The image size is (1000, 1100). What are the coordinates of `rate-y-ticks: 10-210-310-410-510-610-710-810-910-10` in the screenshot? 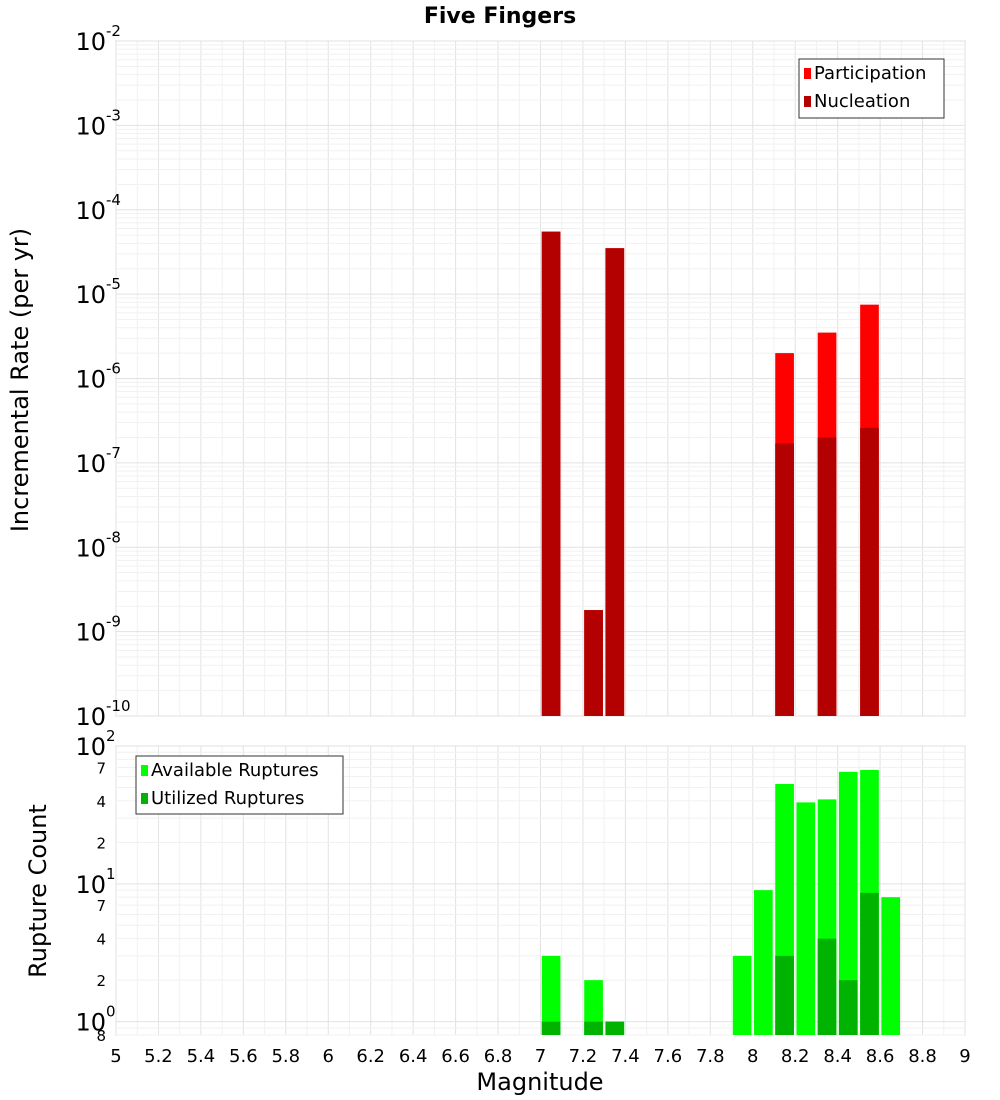 It's located at (102, 376).